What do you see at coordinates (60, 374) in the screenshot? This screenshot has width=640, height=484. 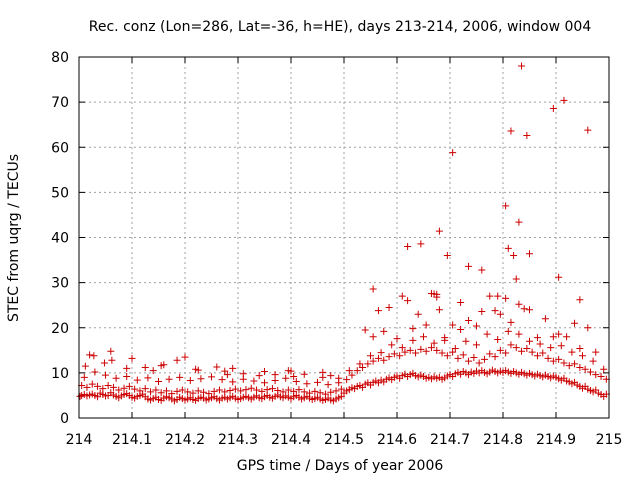 I see `y-tick-label: 10` at bounding box center [60, 374].